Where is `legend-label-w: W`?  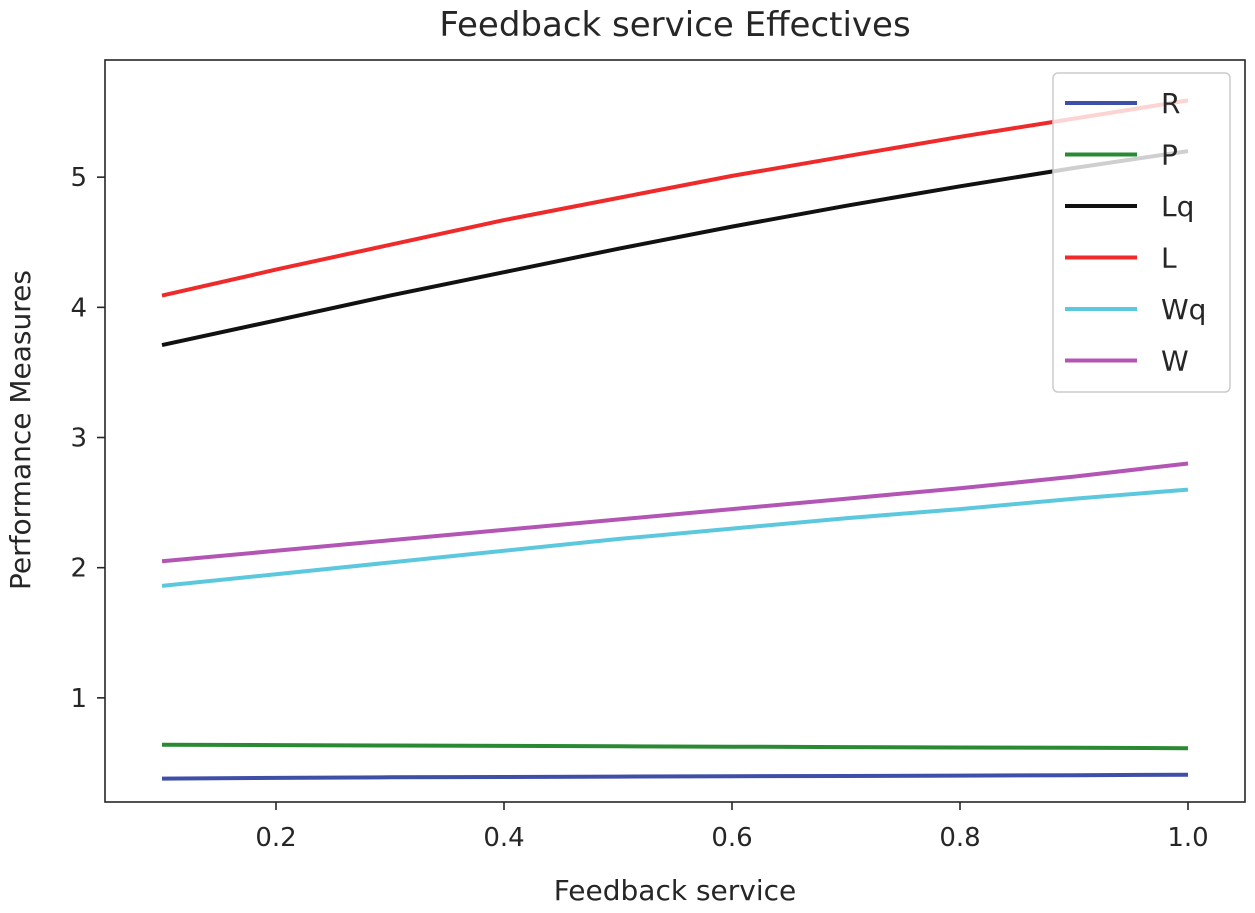 legend-label-w: W is located at coordinates (1175, 361).